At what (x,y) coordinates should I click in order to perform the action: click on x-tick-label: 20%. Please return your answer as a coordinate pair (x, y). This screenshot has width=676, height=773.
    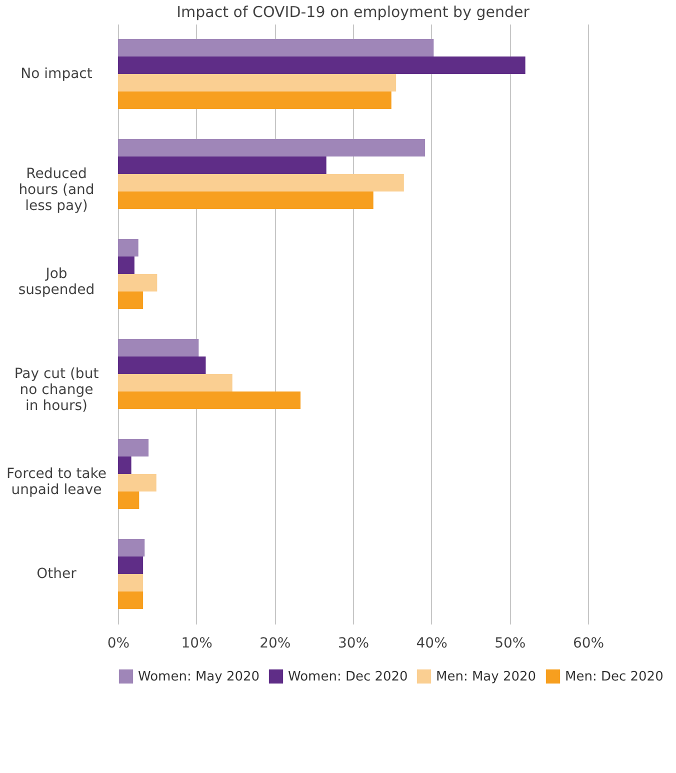
    Looking at the image, I should click on (275, 644).